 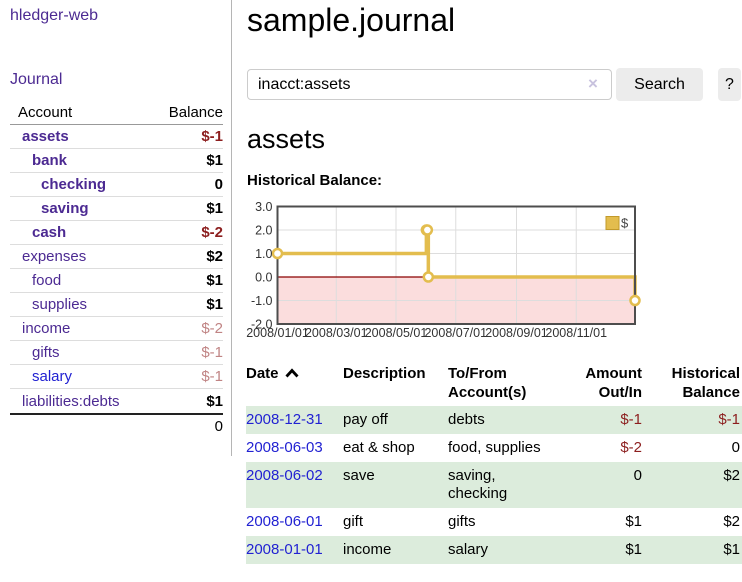 What do you see at coordinates (54, 15) in the screenshot?
I see `app-title-link: hledger-web` at bounding box center [54, 15].